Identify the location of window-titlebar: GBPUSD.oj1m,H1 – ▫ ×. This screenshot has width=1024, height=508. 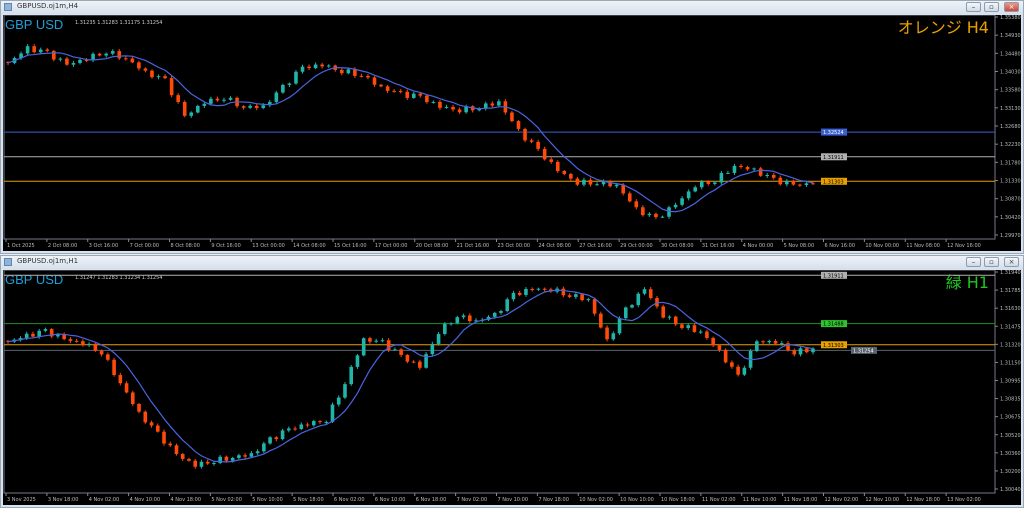
(512, 262).